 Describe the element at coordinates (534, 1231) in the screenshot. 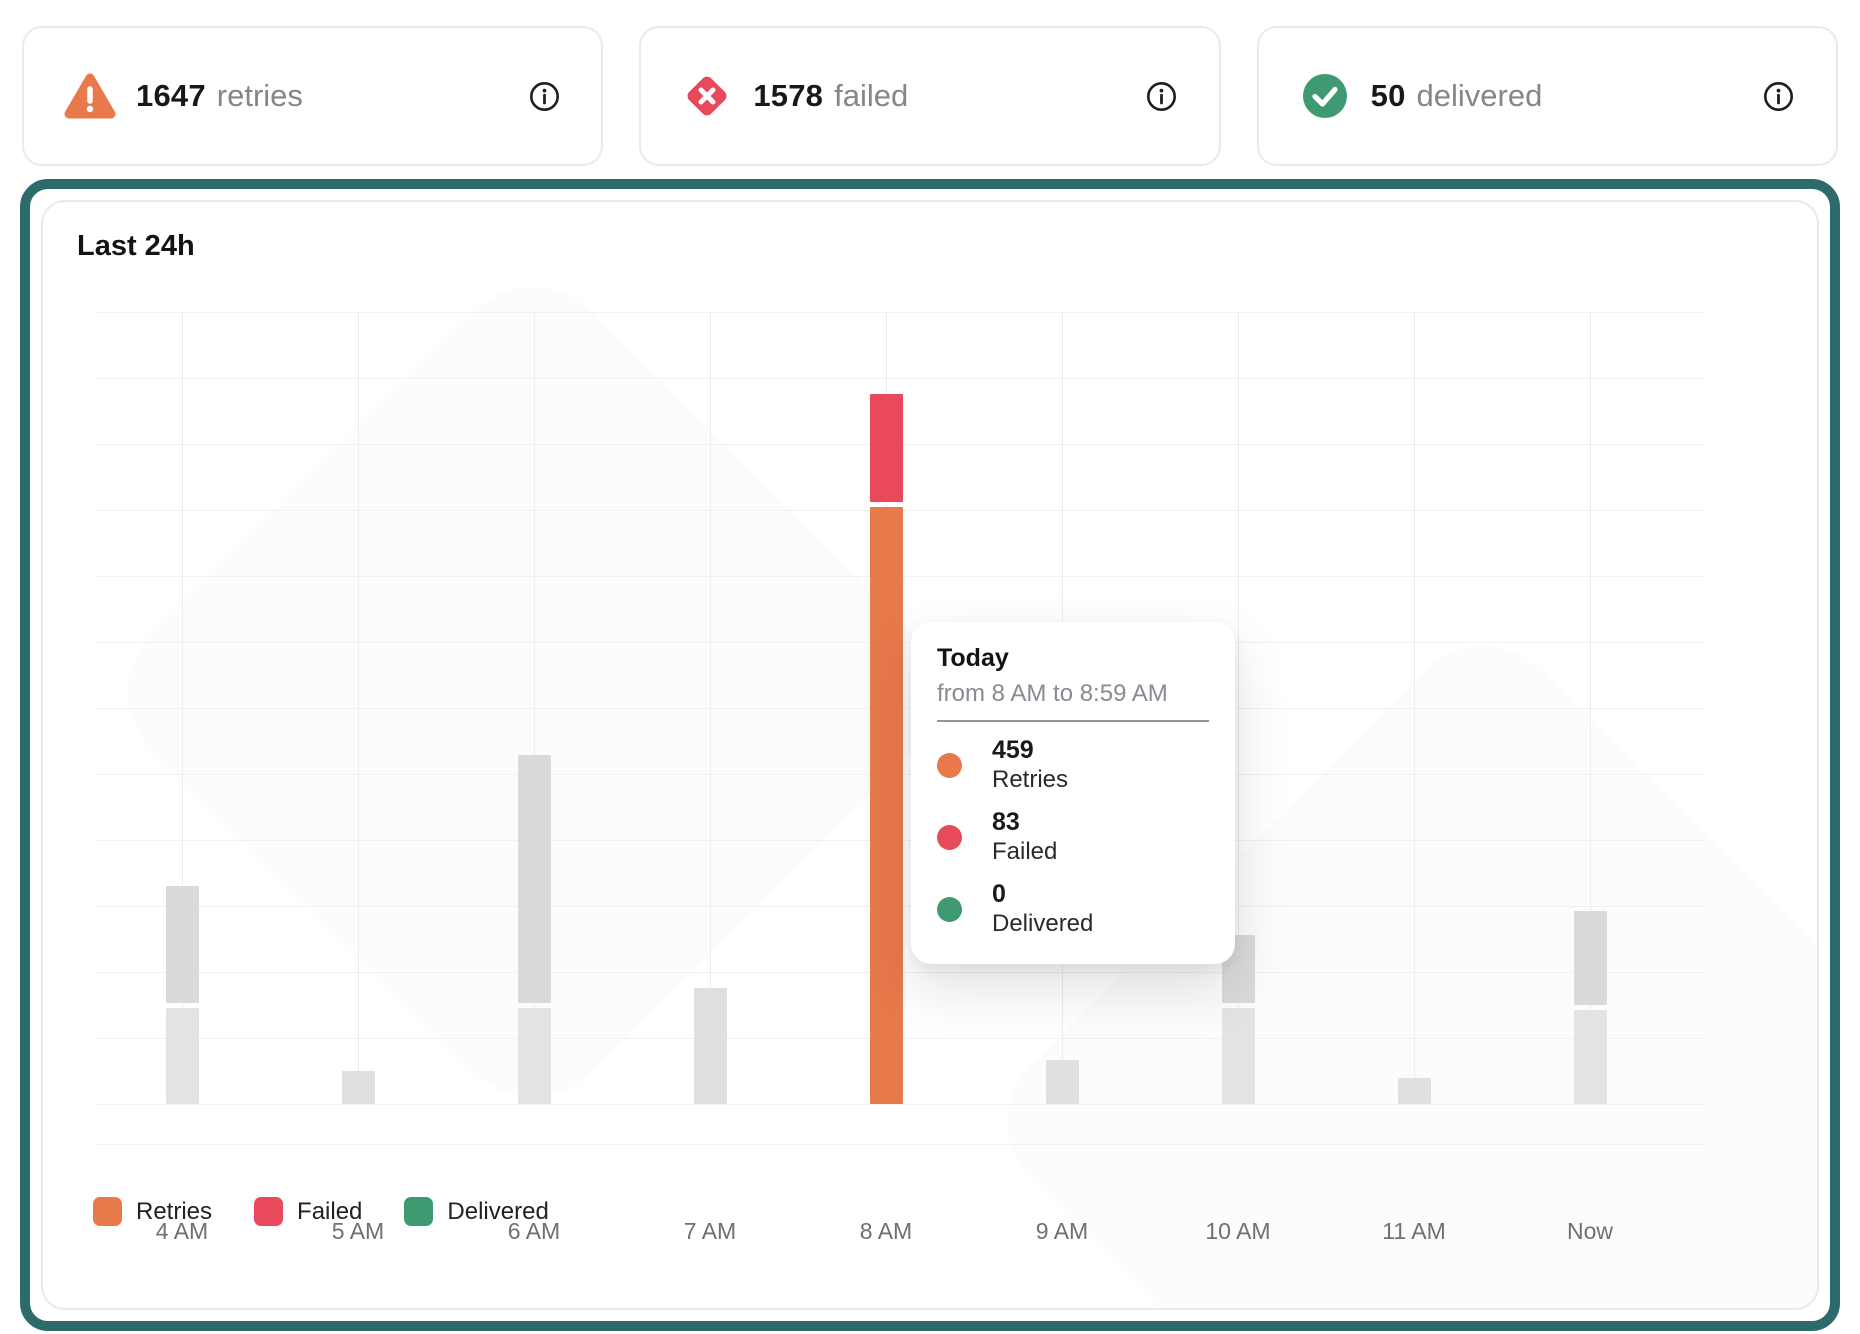

I see `x-axis-label: 6 AM` at that location.